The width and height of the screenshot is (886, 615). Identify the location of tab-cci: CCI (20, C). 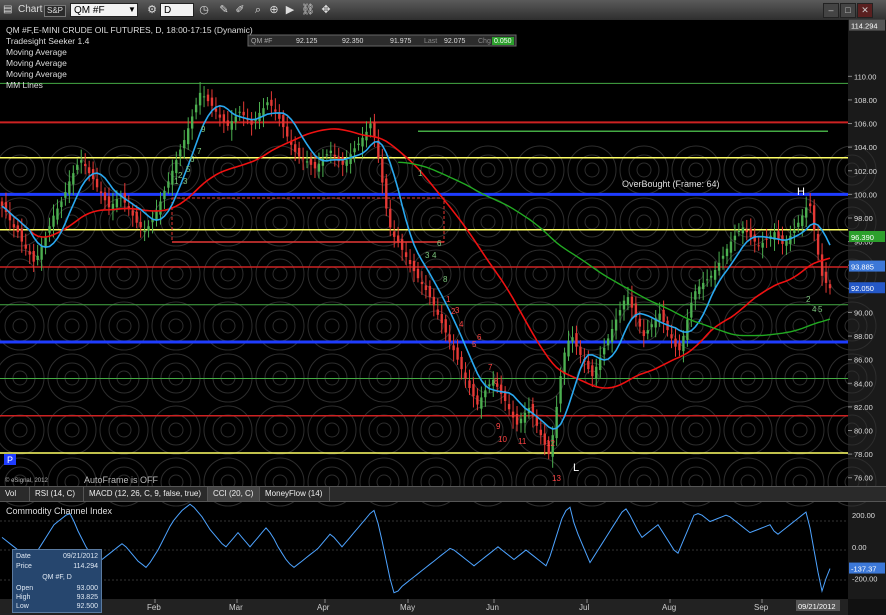
(234, 494).